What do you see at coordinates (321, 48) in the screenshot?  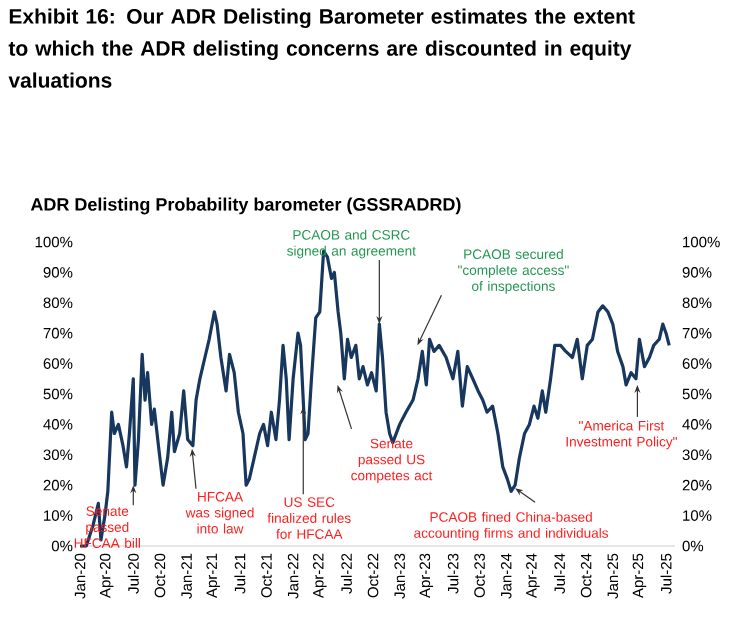 I see `chart-title: Exhibit 16: Our ADR Delisting Barometer estimates the extent to which the ADR delisting concerns are discounted in equity valuations` at bounding box center [321, 48].